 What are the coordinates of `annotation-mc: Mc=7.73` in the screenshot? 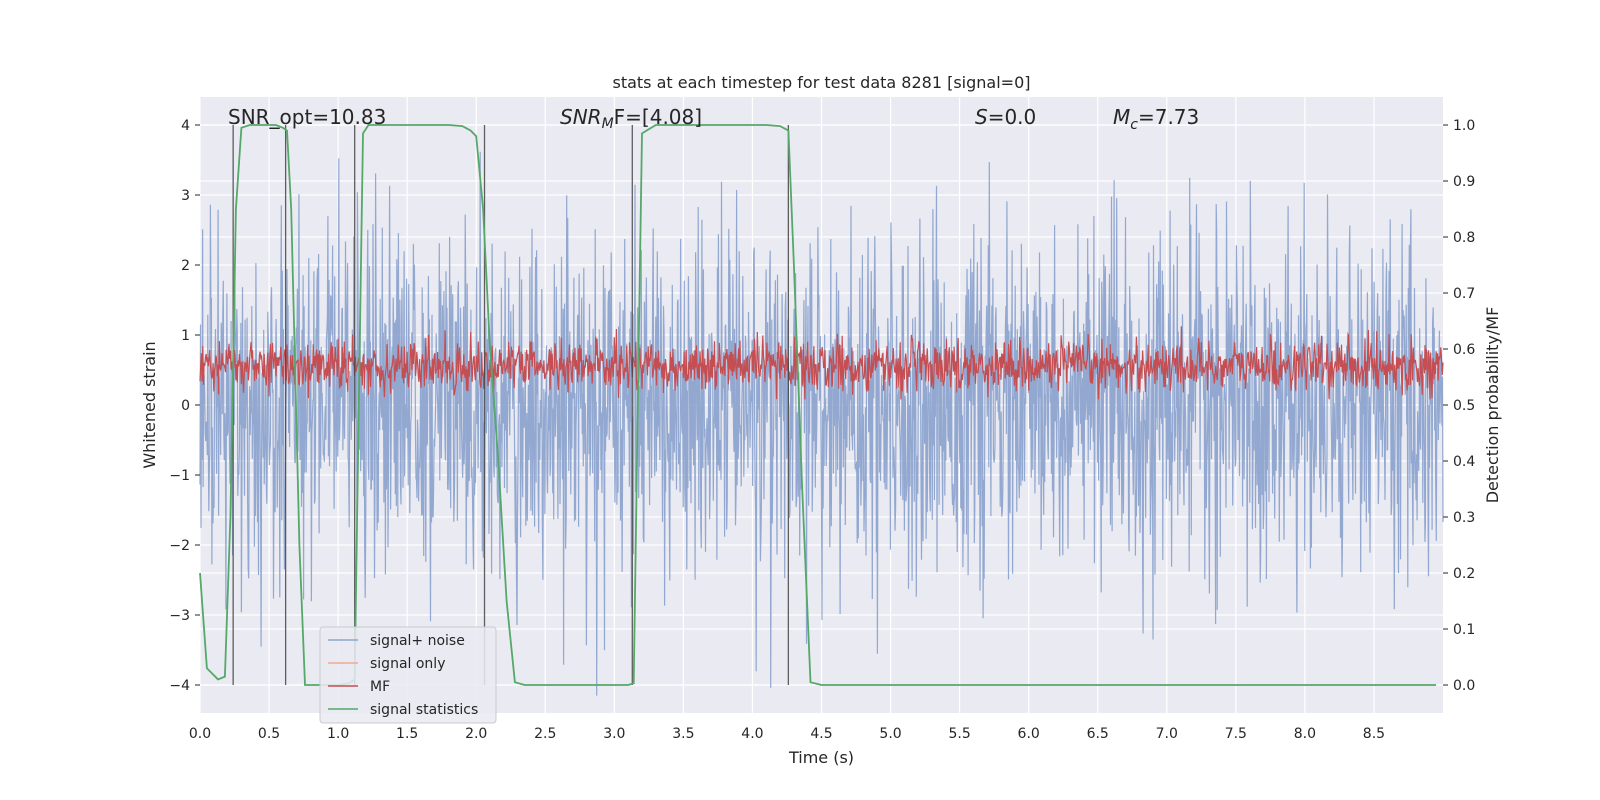 It's located at (1156, 119).